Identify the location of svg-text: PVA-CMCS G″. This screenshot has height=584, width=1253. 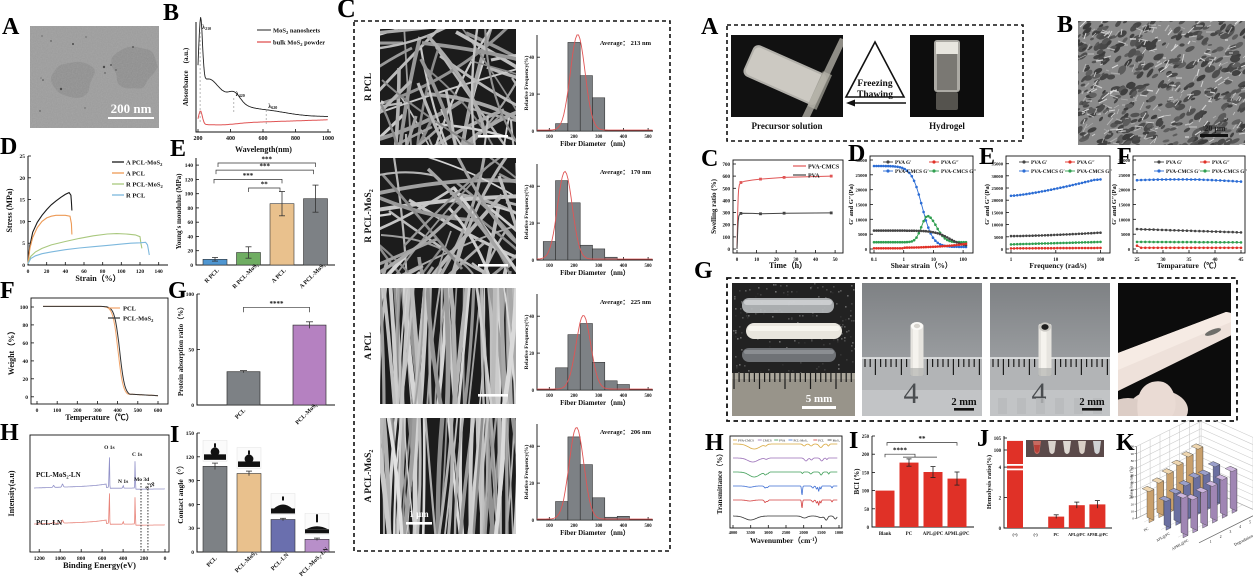
(958, 172).